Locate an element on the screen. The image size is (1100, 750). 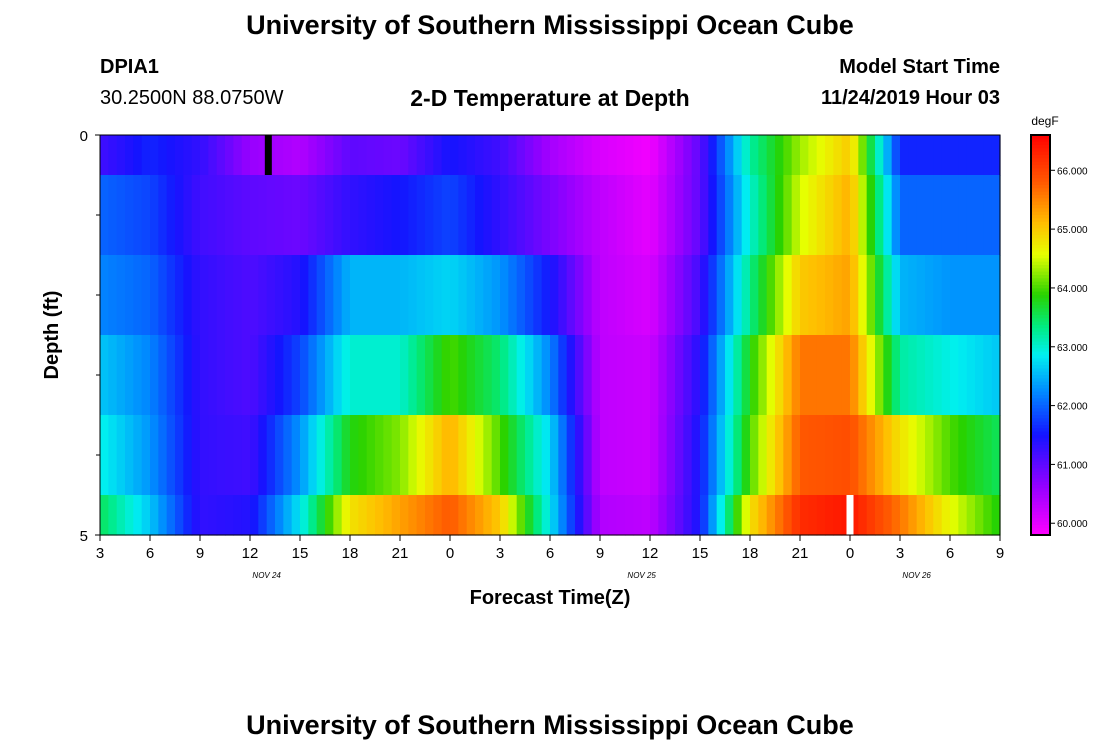
model-start-label: Model Start Time is located at coordinates (919, 67).